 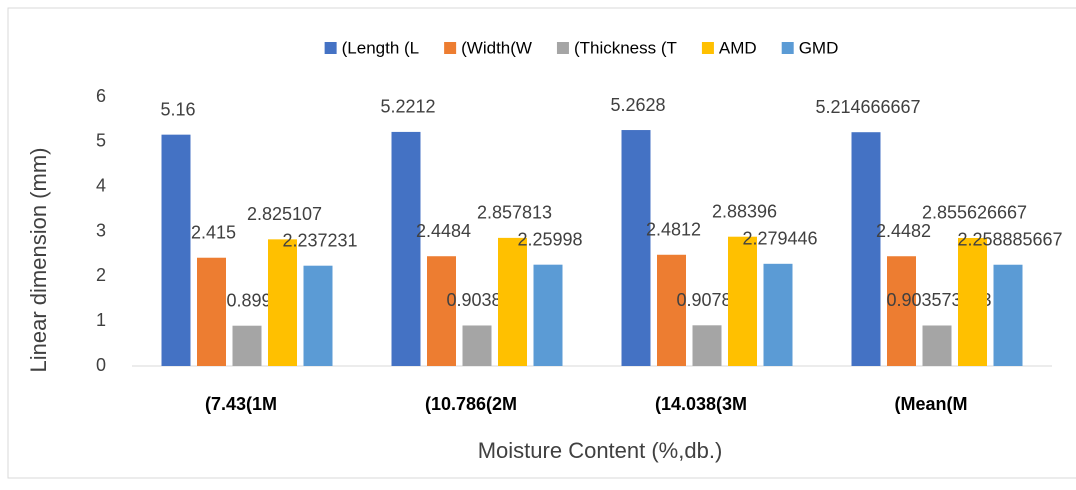 What do you see at coordinates (673, 230) in the screenshot?
I see `data-label: 2.4812` at bounding box center [673, 230].